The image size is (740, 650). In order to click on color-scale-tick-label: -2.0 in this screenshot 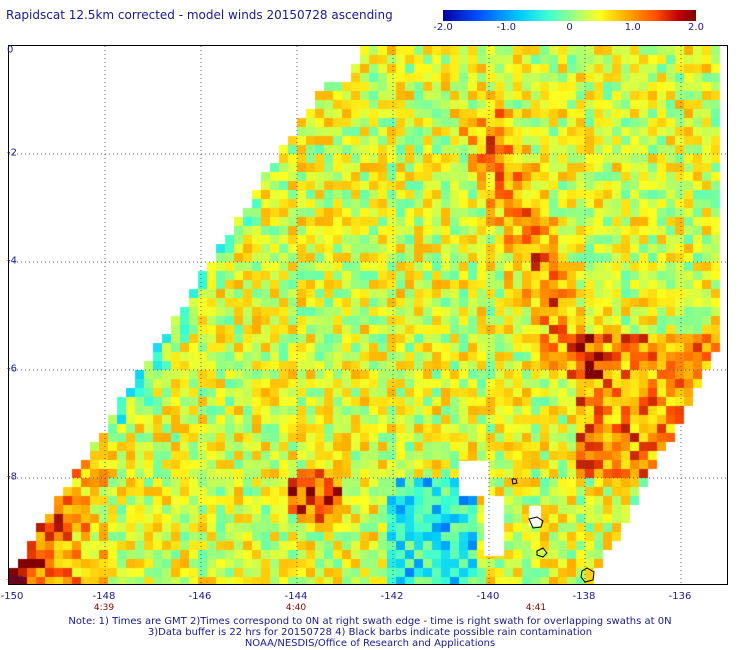, I will do `click(443, 27)`.